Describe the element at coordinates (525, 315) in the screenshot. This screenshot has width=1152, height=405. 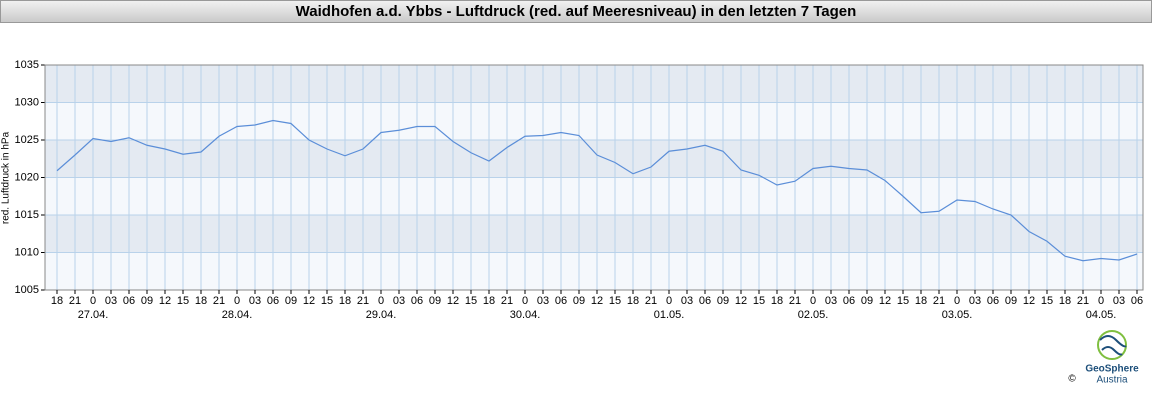
I see `x-date-label: 30.04.` at that location.